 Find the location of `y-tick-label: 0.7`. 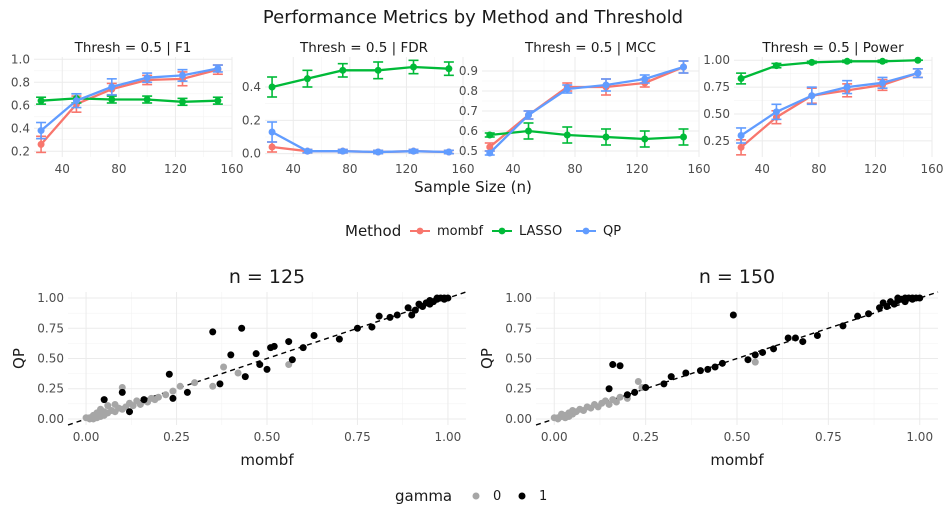

y-tick-label: 0.7 is located at coordinates (468, 111).